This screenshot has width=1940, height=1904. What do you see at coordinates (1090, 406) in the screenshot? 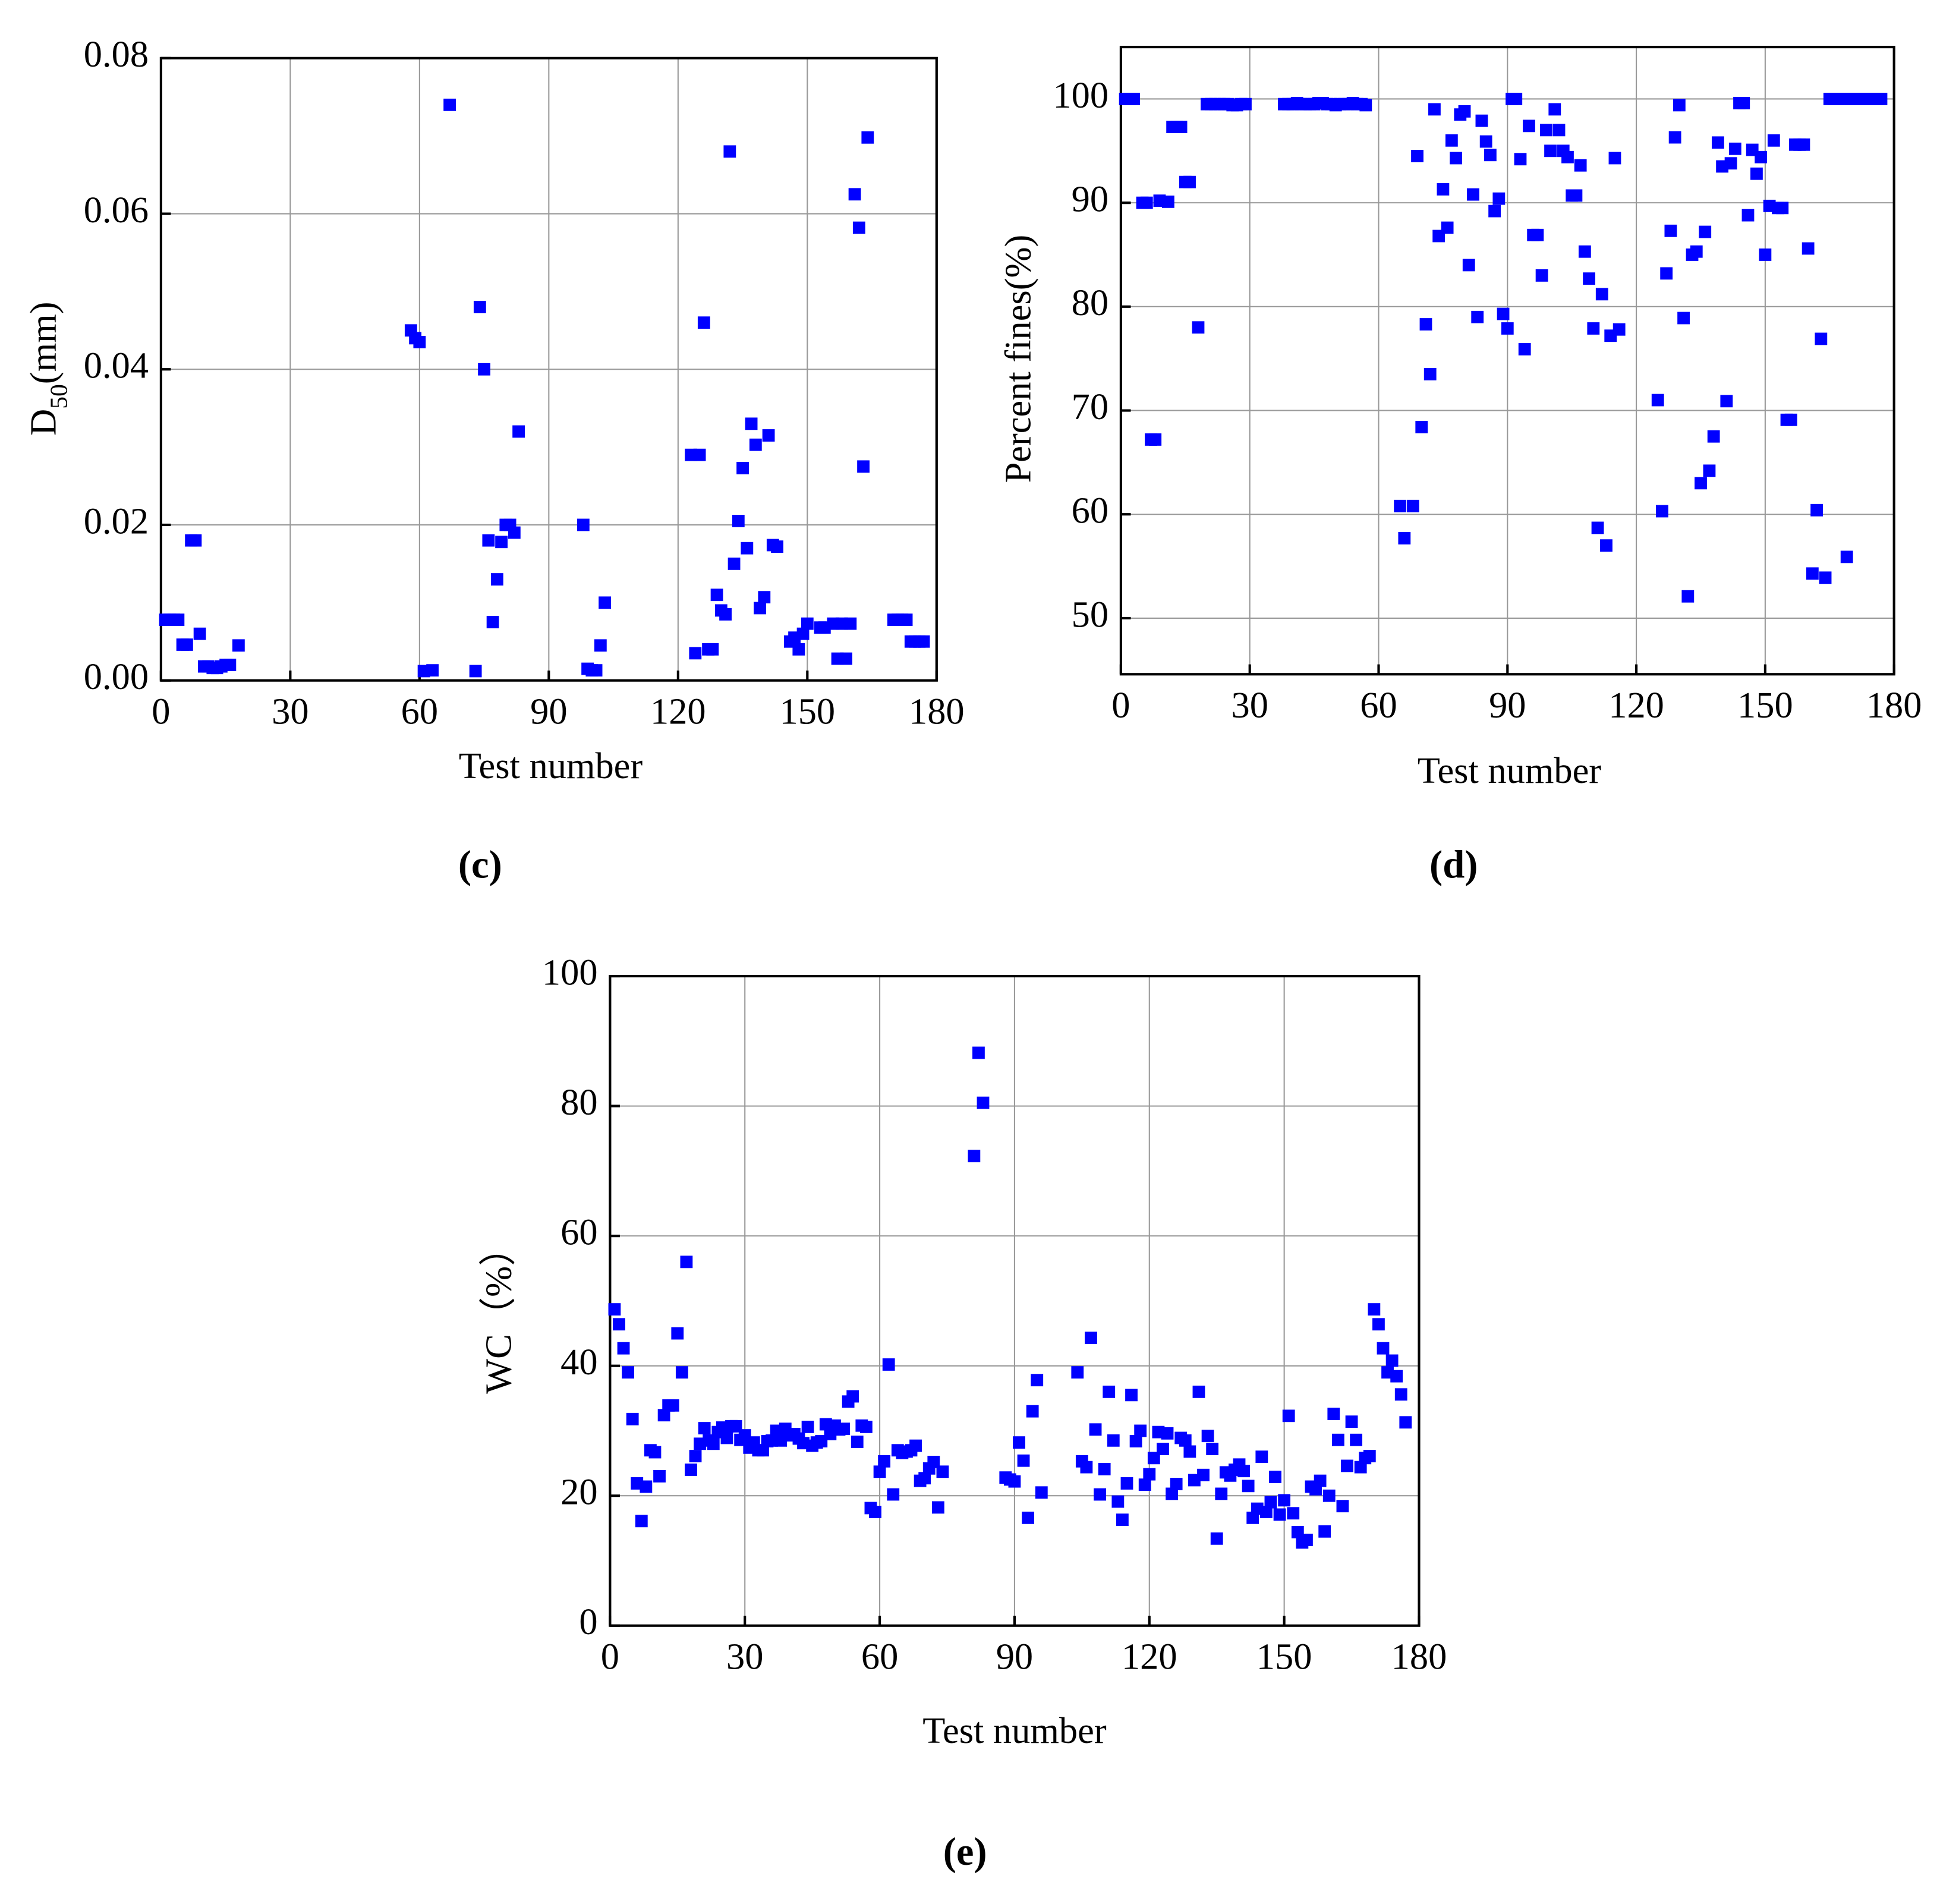
I see `y-tick-label: 70` at bounding box center [1090, 406].